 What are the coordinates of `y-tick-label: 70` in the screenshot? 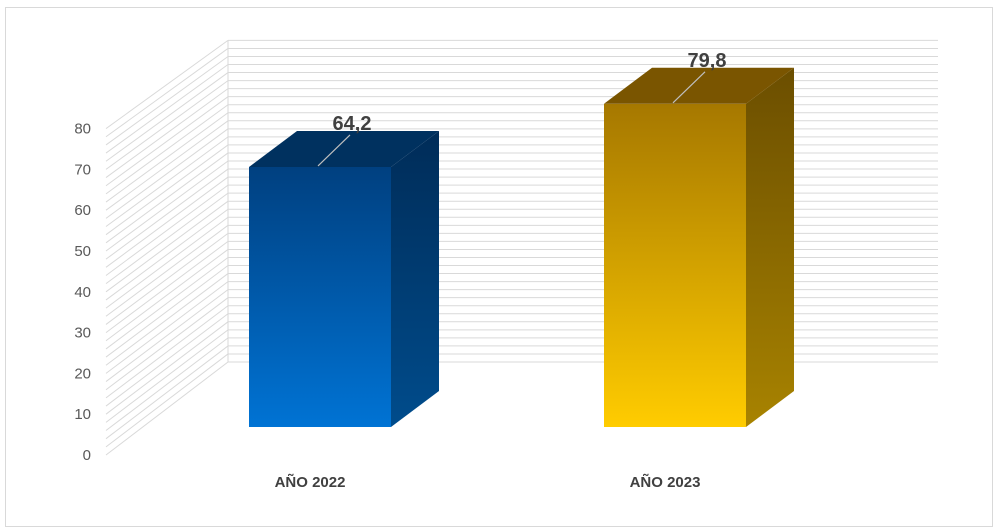 It's located at (82, 169).